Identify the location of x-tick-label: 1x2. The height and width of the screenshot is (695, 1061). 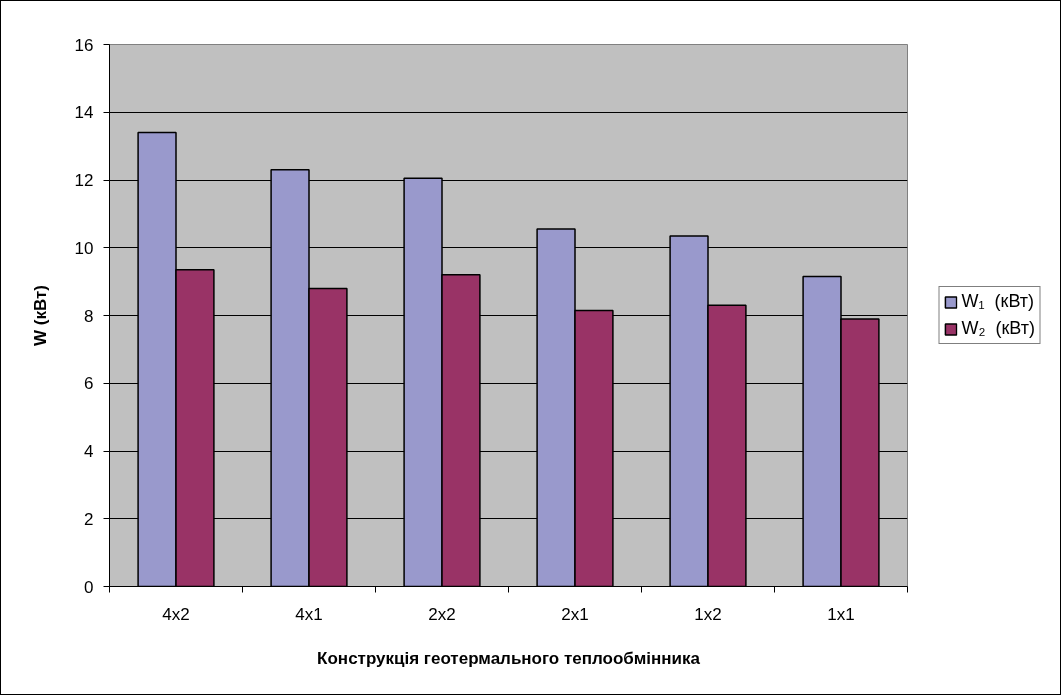
(708, 614).